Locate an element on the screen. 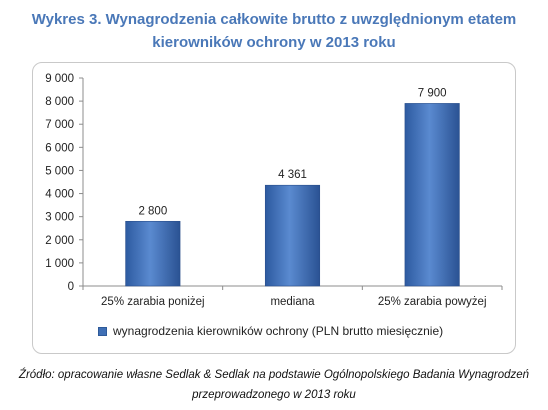  source-line-2: przeprowadzonego w 2013 roku is located at coordinates (274, 395).